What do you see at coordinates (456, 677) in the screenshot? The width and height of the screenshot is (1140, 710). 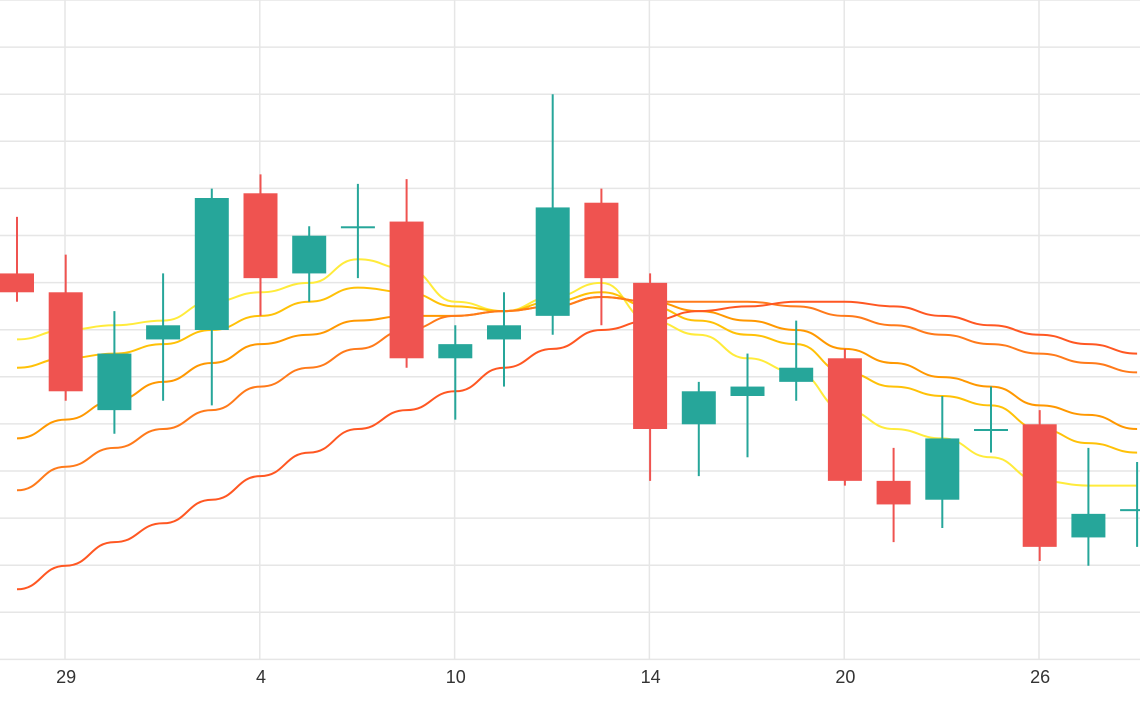 I see `x-tick-label: 10` at bounding box center [456, 677].